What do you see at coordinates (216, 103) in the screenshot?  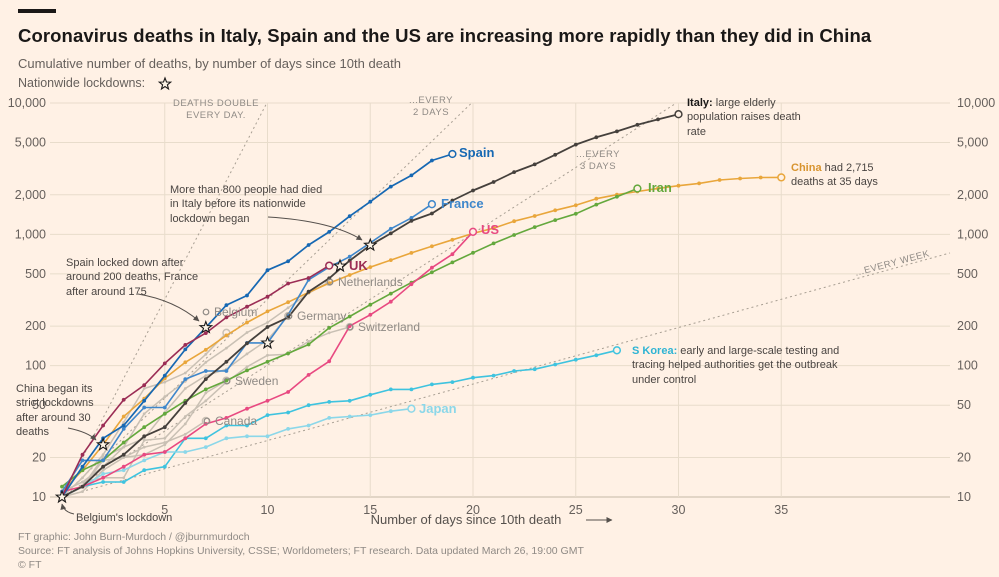 I see `doubling-line-label: DEATHS DOUBLE` at bounding box center [216, 103].